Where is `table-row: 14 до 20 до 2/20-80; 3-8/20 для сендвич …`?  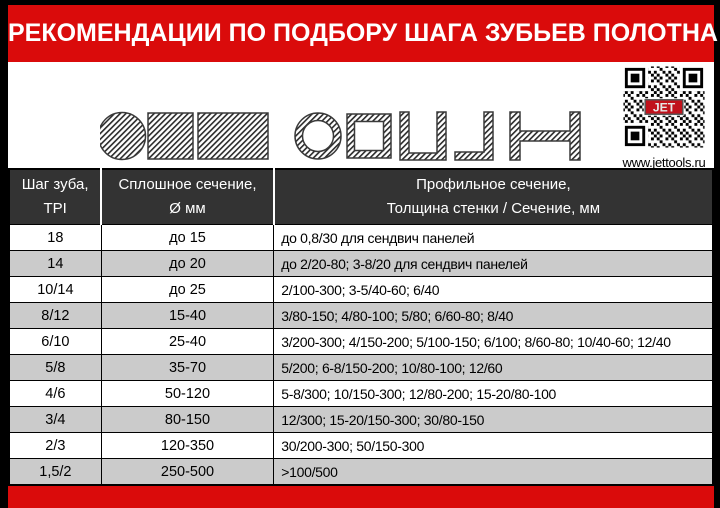 table-row: 14 до 20 до 2/20-80; 3-8/20 для сендвич … is located at coordinates (361, 263).